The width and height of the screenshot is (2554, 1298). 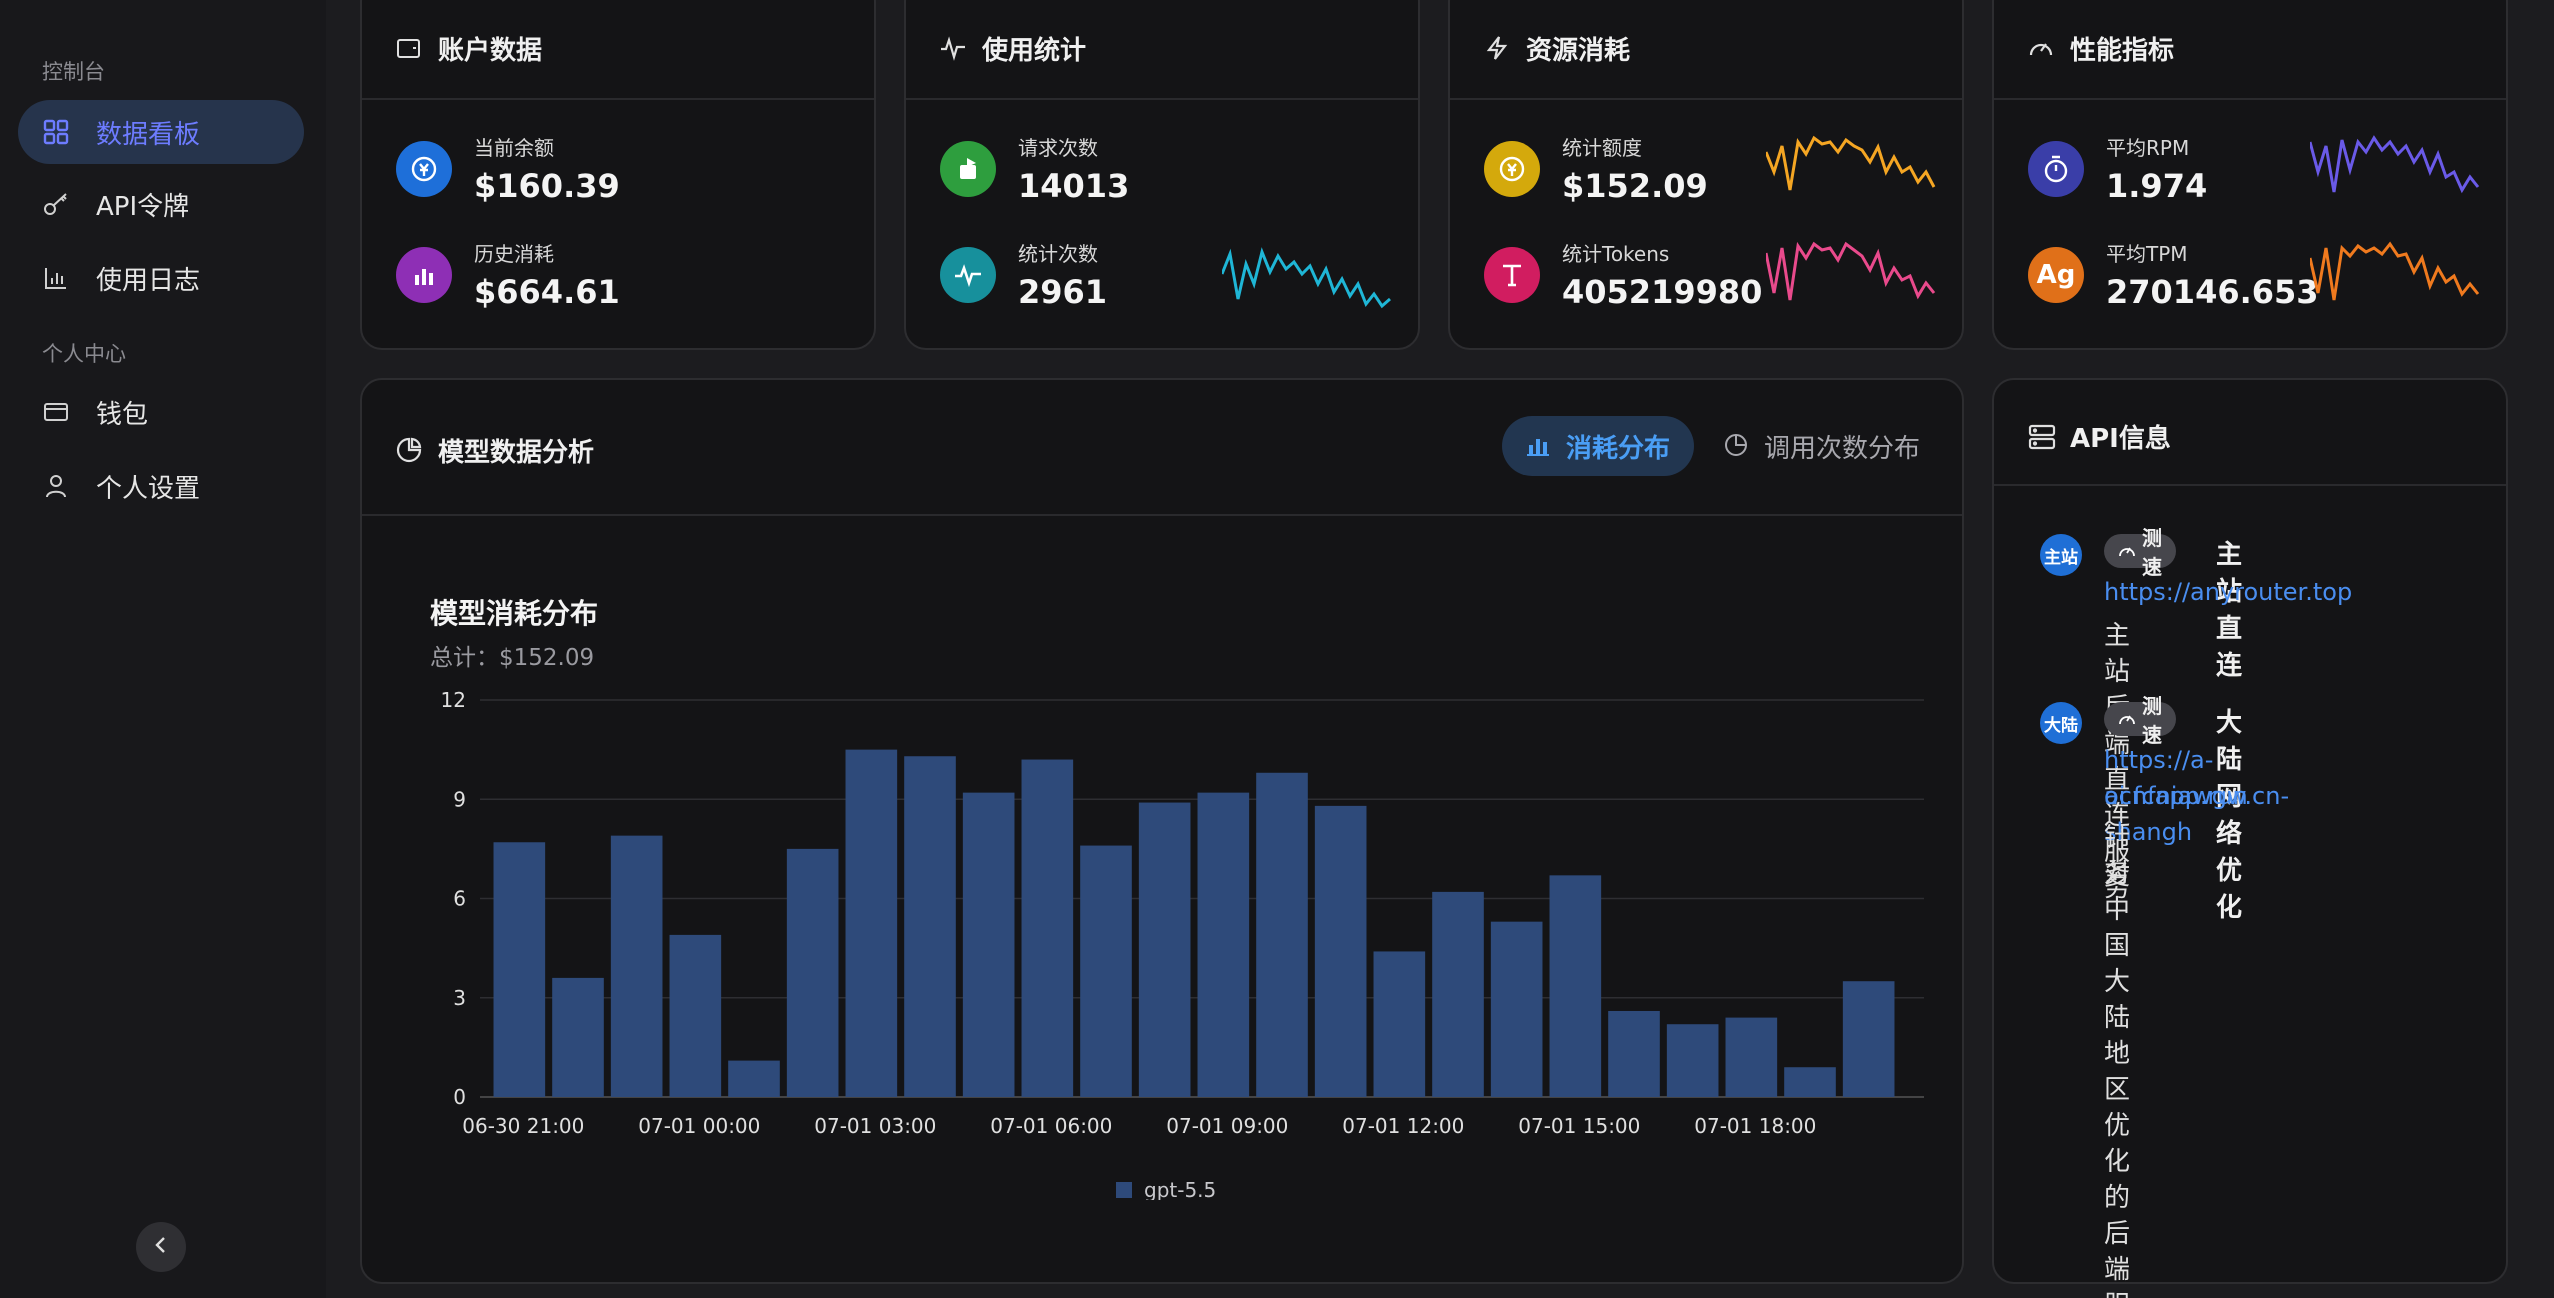 What do you see at coordinates (73, 72) in the screenshot?
I see `sidebar-section-console: 控制台` at bounding box center [73, 72].